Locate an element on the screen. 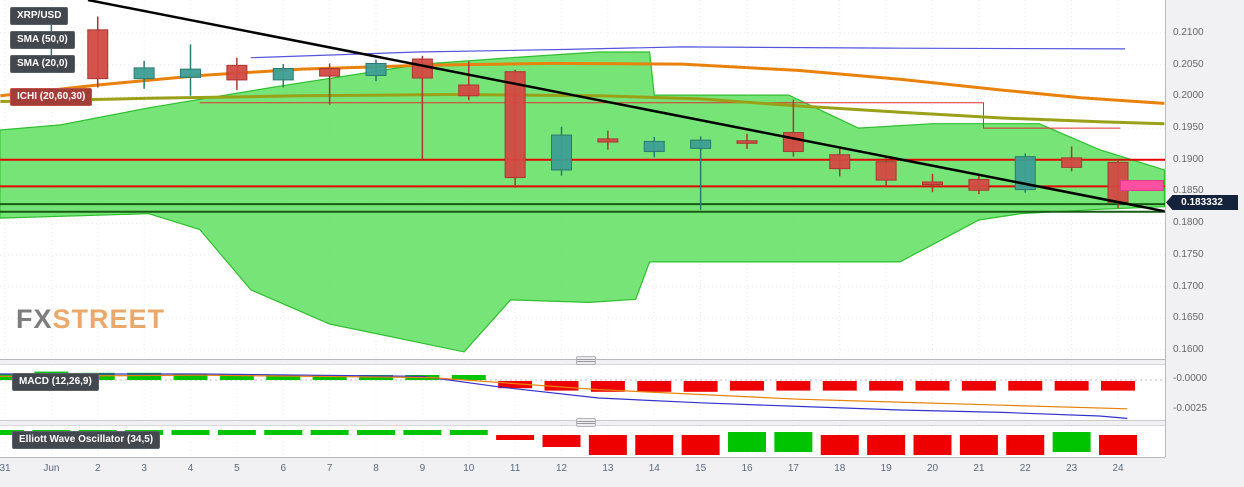 This screenshot has width=1244, height=487. time-axis-label: 20 is located at coordinates (932, 468).